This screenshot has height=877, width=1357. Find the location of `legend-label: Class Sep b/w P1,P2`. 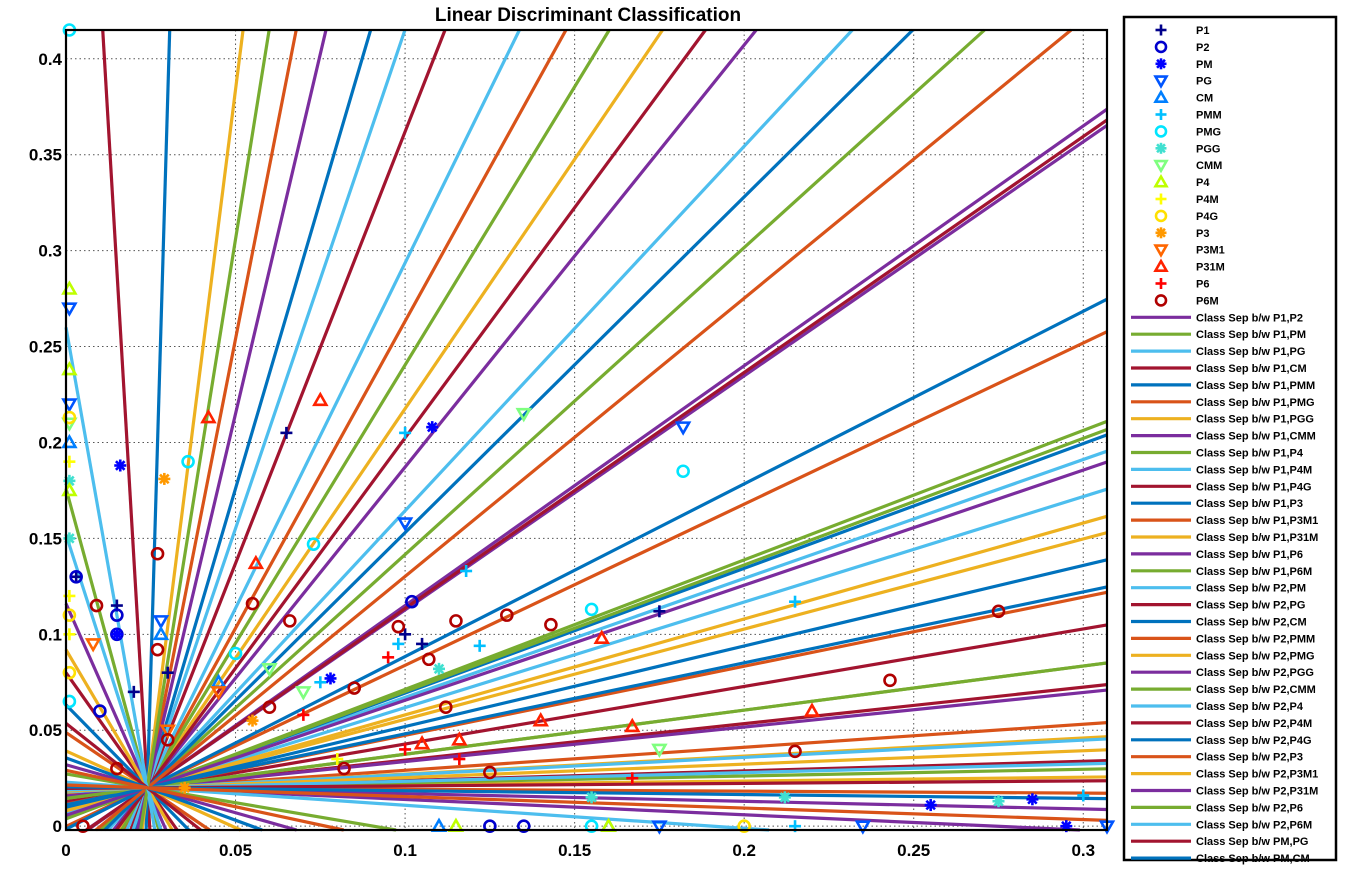

legend-label: Class Sep b/w P1,P2 is located at coordinates (1249, 318).